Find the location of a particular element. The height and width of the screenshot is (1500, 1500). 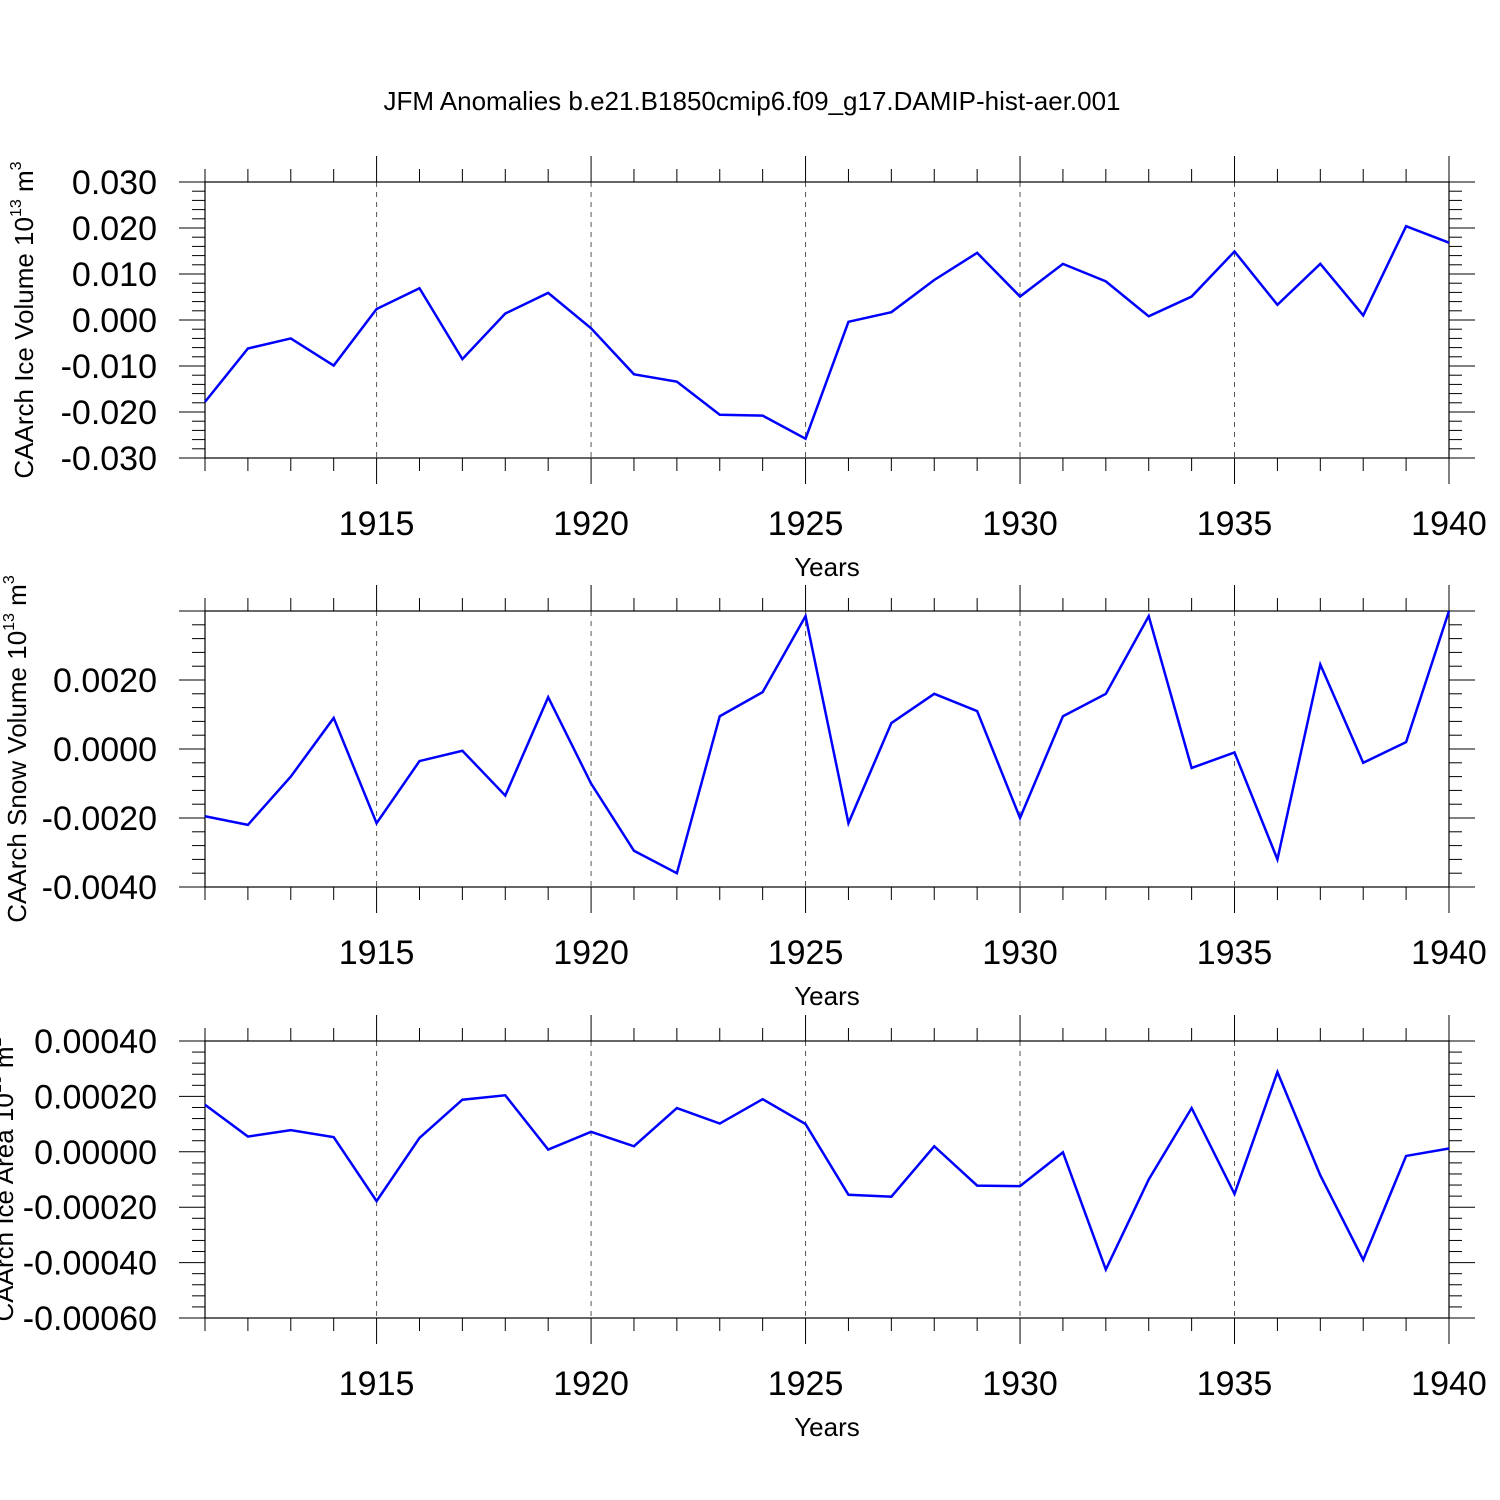

y-tick-label: 0.0020 is located at coordinates (105, 681).